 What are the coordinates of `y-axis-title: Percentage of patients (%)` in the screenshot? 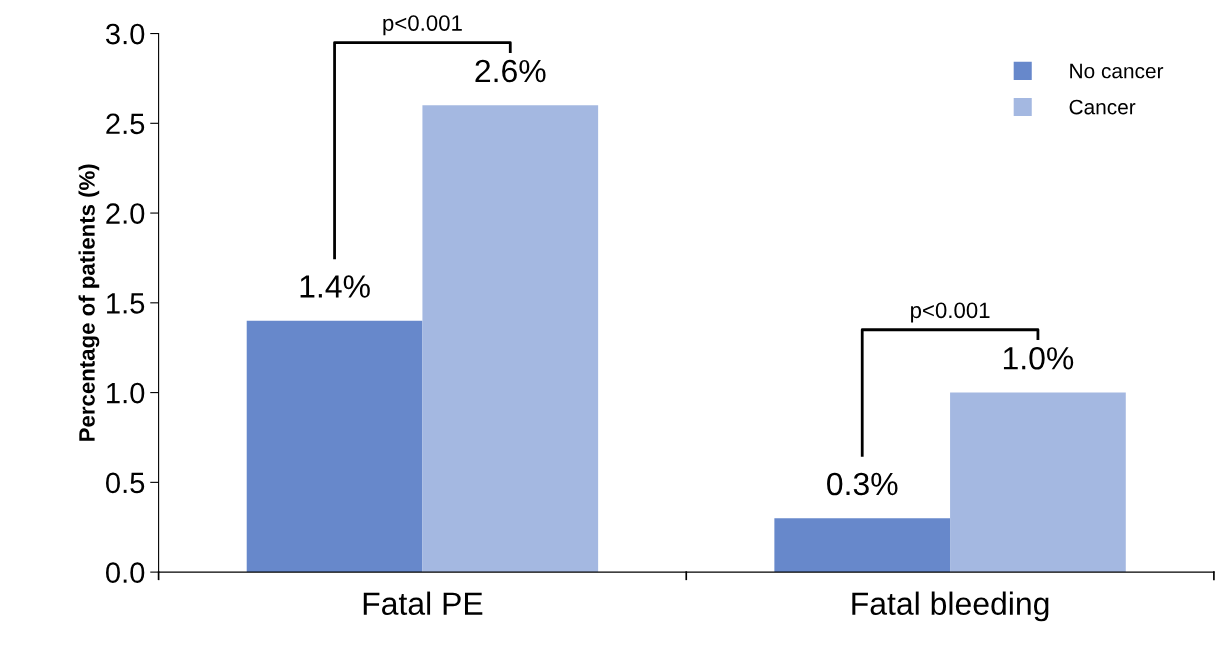 It's located at (89, 302).